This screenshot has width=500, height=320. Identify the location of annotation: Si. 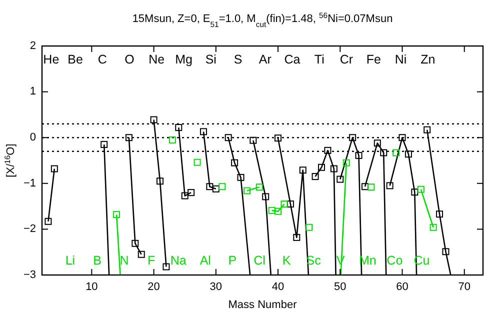
(210, 59).